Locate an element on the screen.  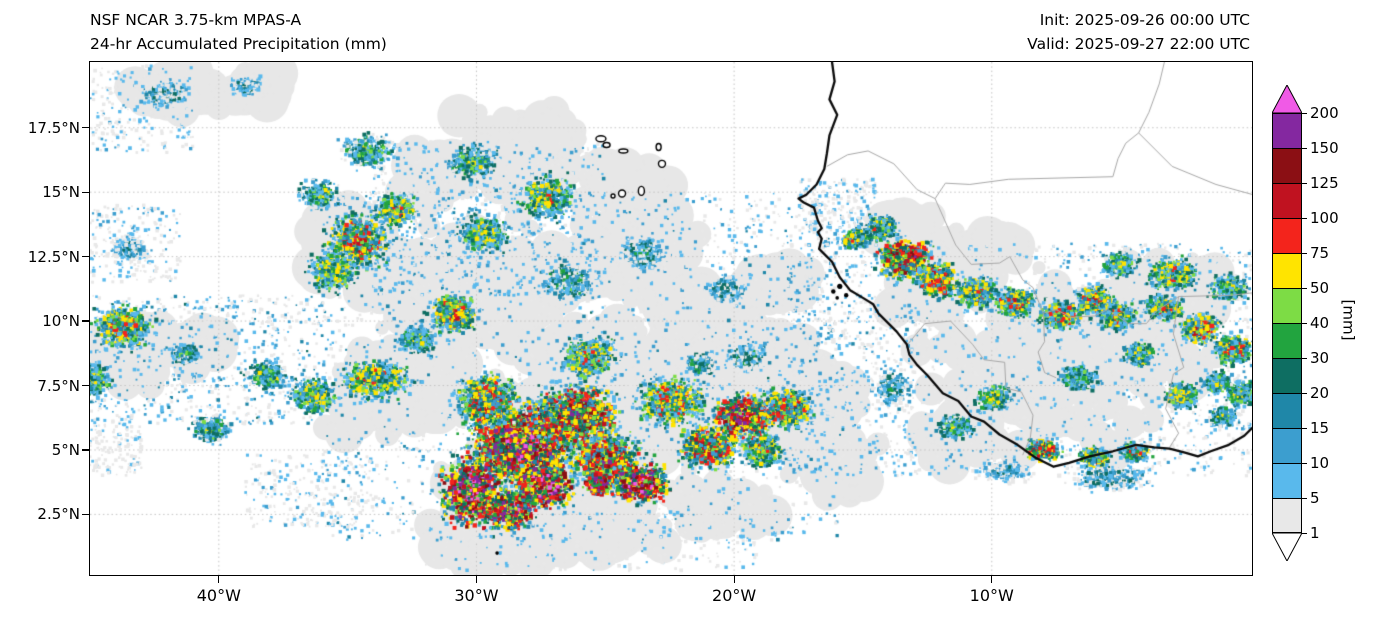
y-tick-label: 12.5°N is located at coordinates (53, 256).